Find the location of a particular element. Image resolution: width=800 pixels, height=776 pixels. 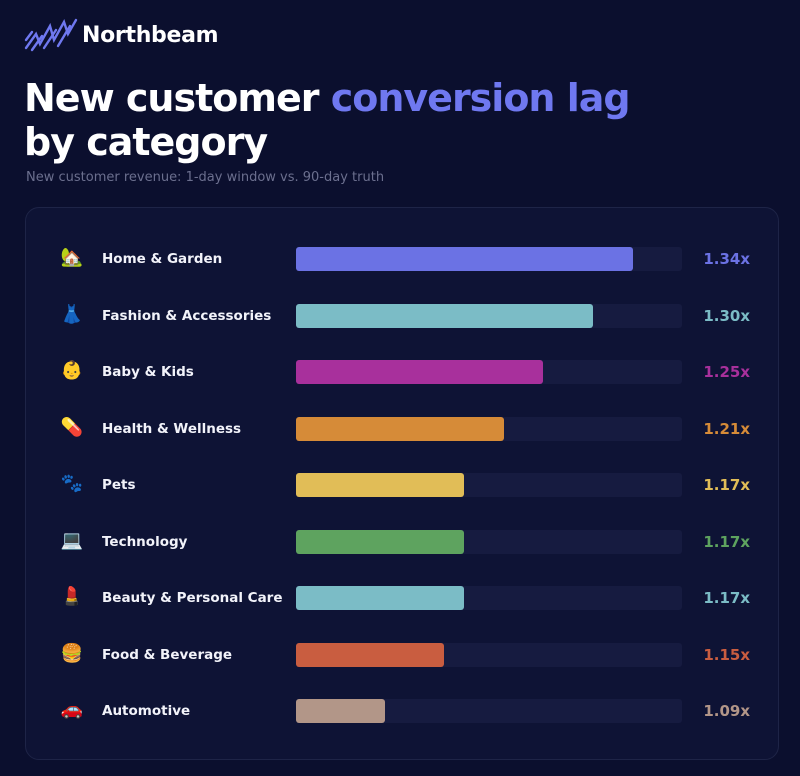

bar-row: 👶 Baby & Kids 1.25x is located at coordinates (402, 372).